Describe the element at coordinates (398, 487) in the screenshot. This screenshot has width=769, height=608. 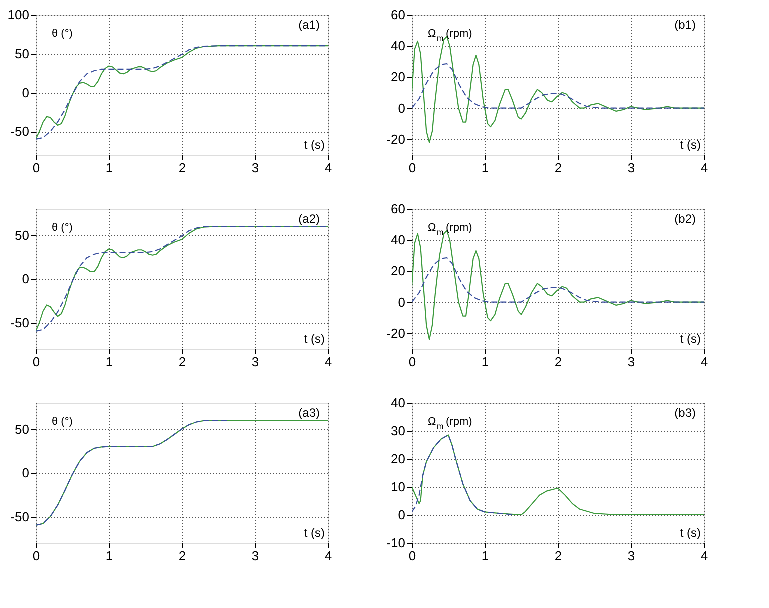
I see `y-tick-label: 10` at that location.